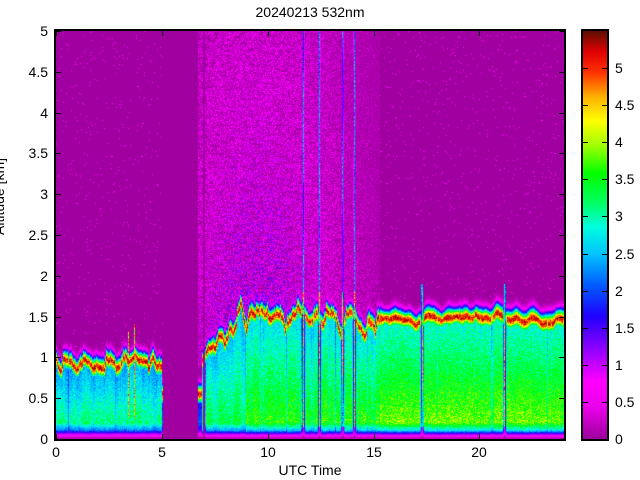 The width and height of the screenshot is (640, 480). Describe the element at coordinates (38, 153) in the screenshot. I see `y-tick-label: 3.5` at that location.